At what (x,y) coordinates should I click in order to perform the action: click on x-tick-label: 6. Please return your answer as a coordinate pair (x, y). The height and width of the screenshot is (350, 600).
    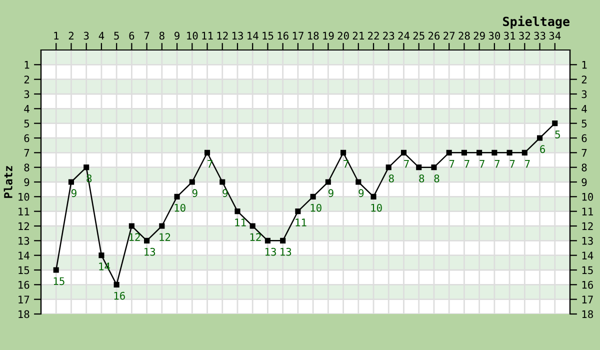
    Looking at the image, I should click on (131, 36).